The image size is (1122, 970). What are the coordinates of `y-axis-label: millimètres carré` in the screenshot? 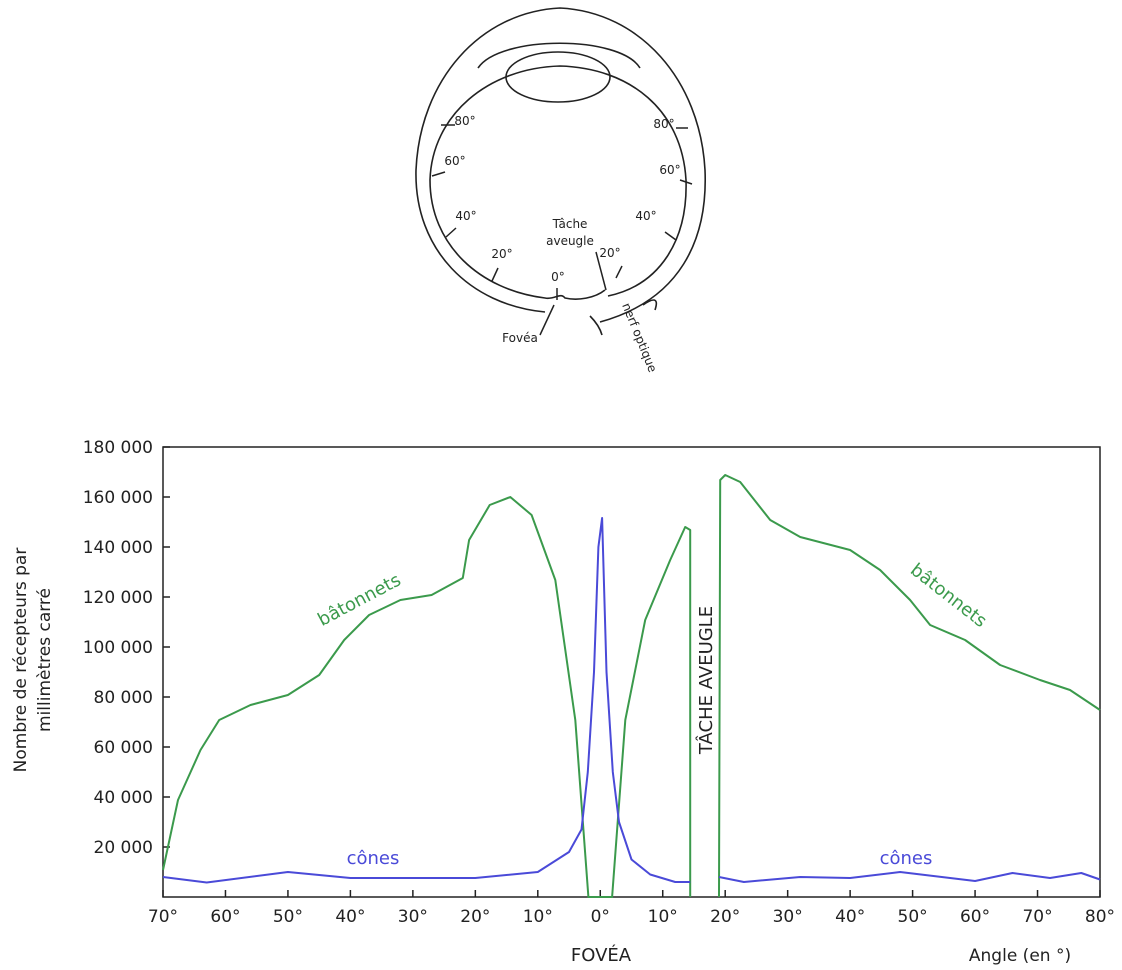 It's located at (45, 660).